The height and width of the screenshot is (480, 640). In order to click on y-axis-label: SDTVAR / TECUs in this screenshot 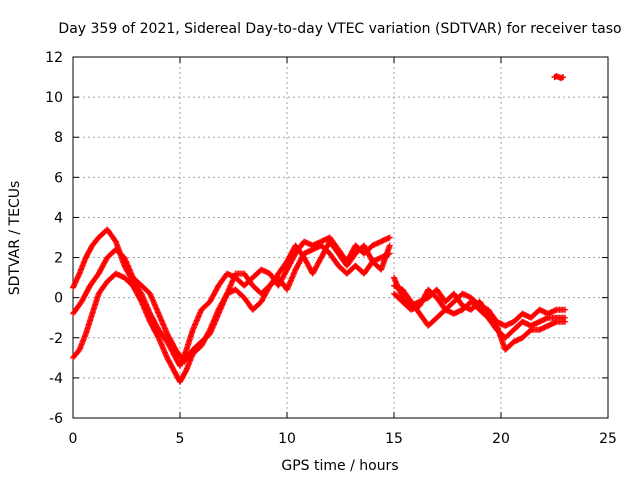, I will do `click(15, 238)`.